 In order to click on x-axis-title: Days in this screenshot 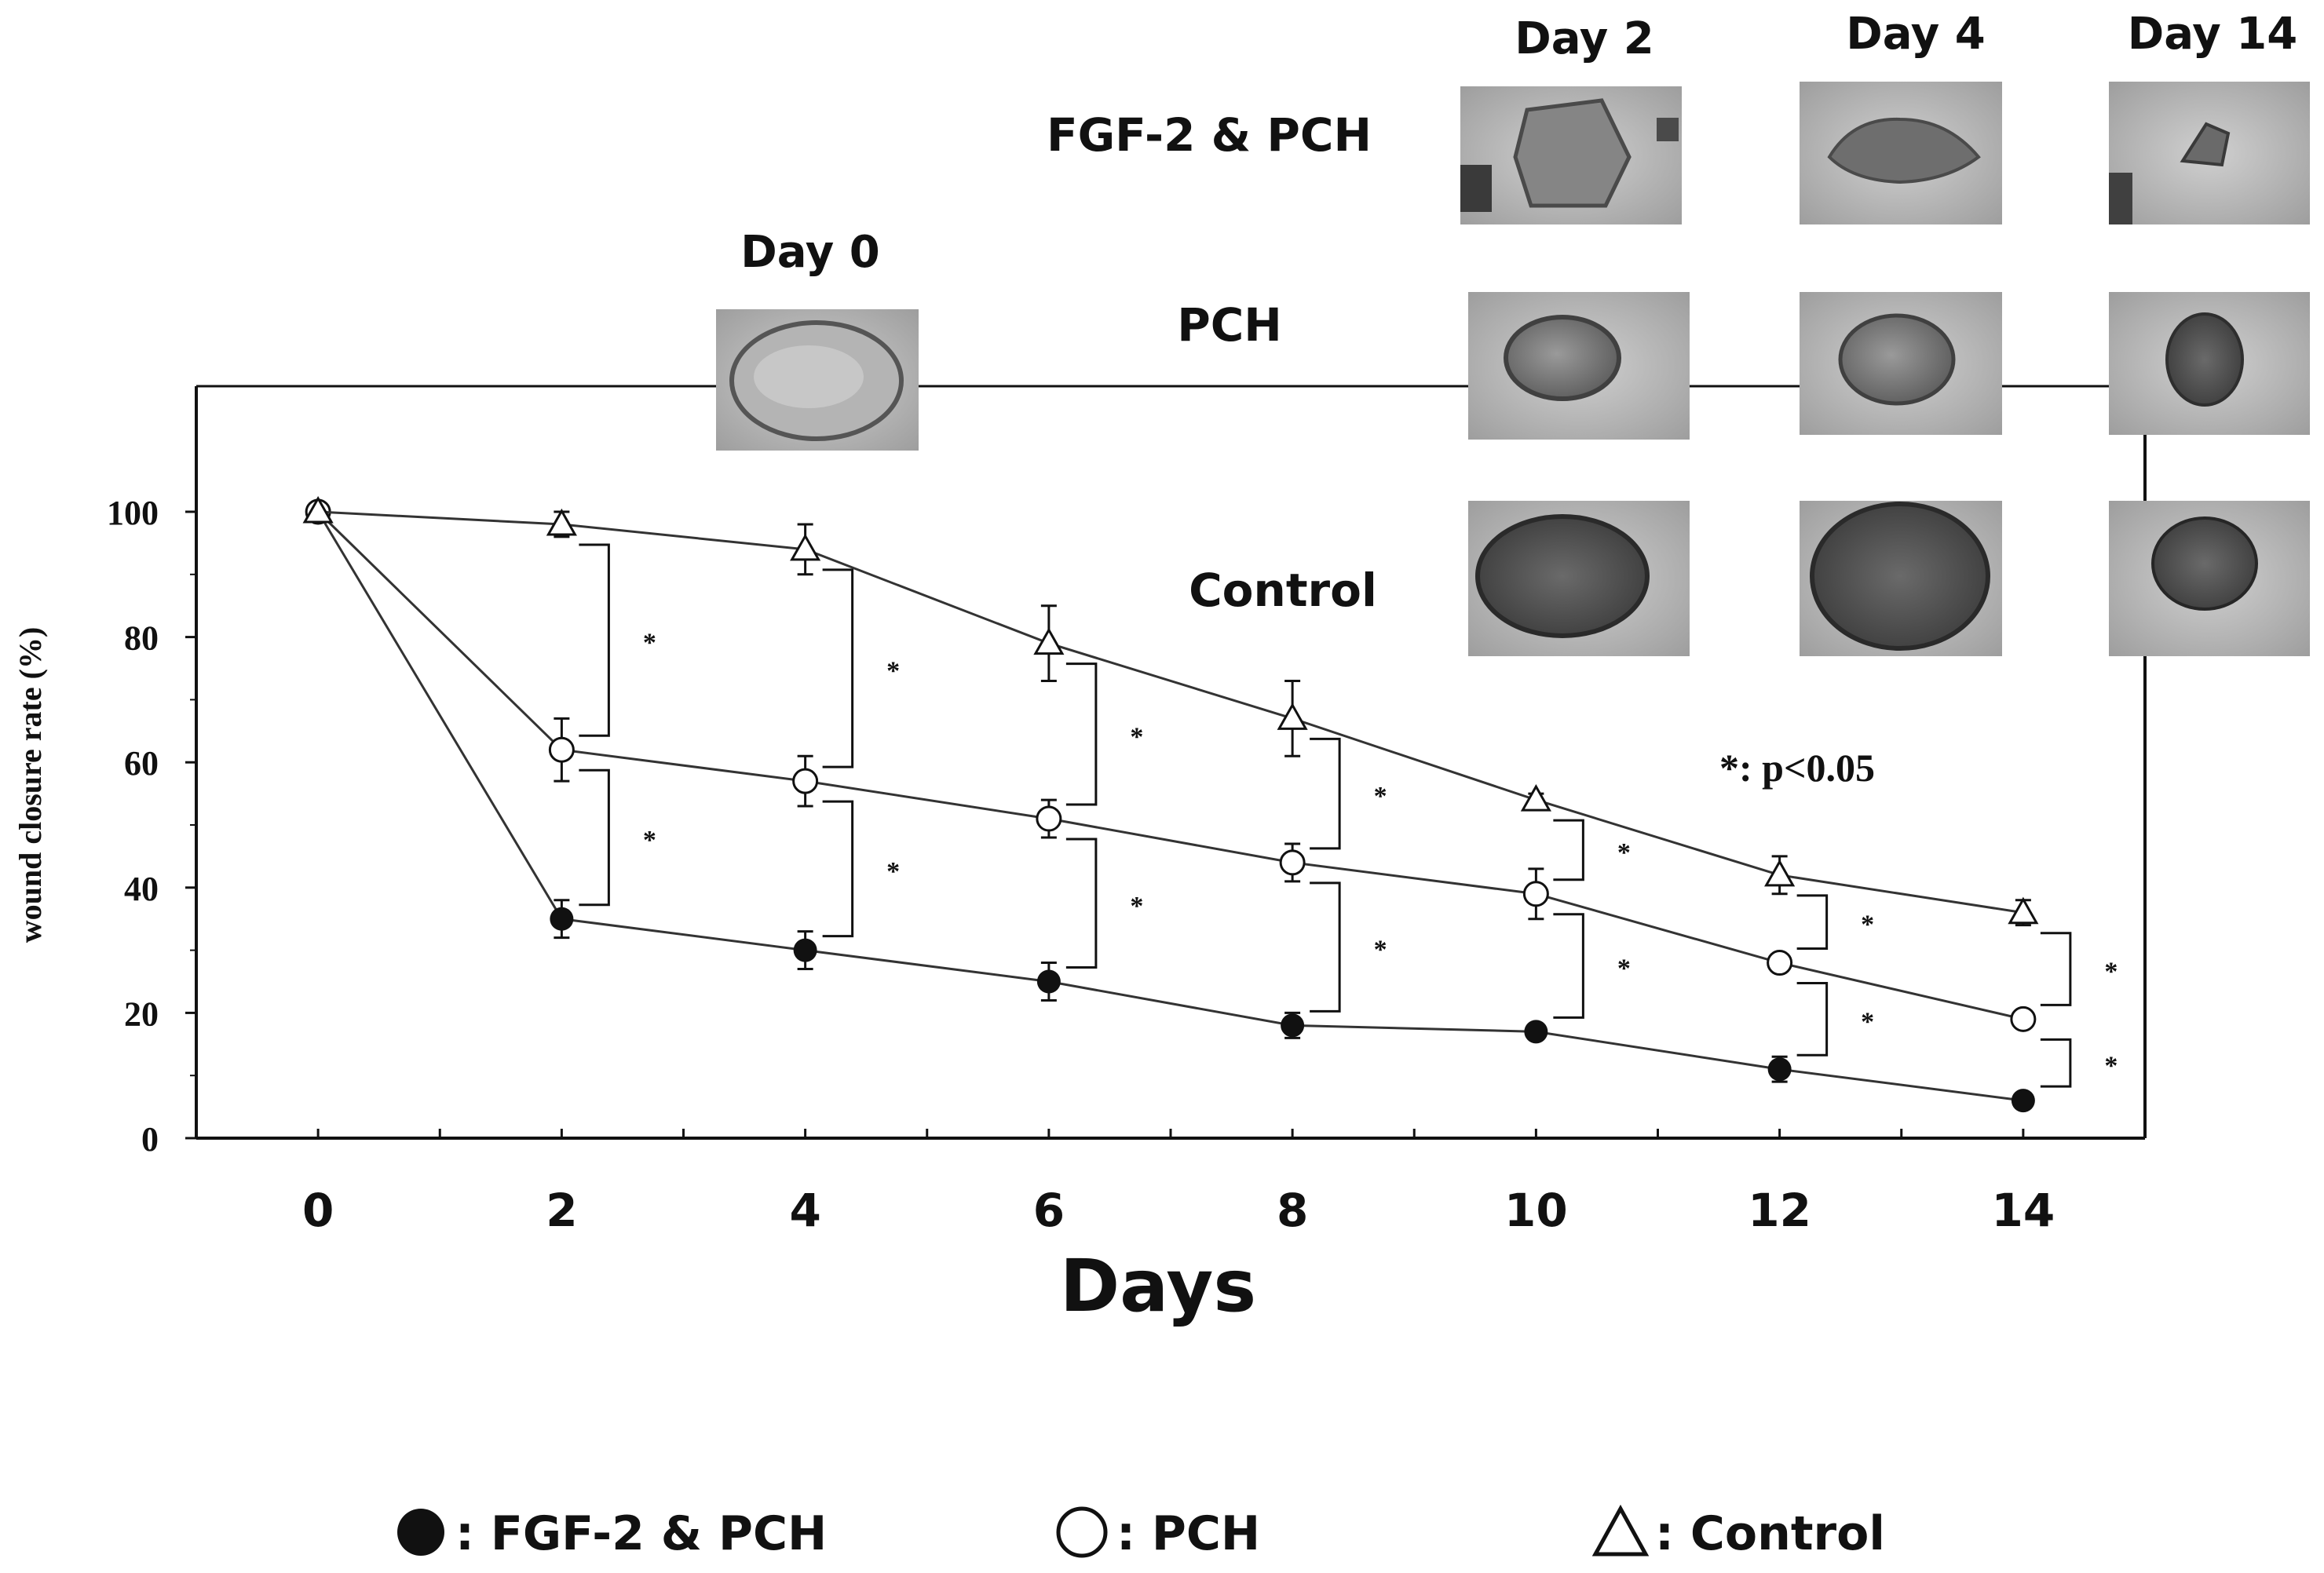, I will do `click(1158, 1286)`.